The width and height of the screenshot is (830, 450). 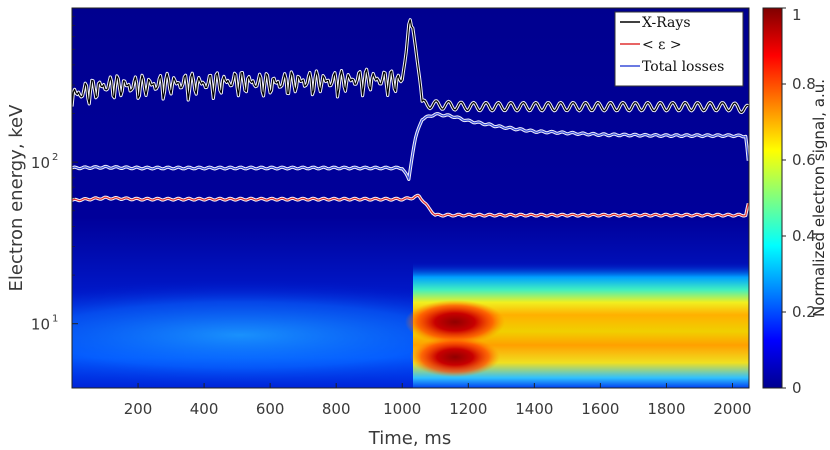 What do you see at coordinates (16, 198) in the screenshot?
I see `y-axis-label: Electron energy, keV` at bounding box center [16, 198].